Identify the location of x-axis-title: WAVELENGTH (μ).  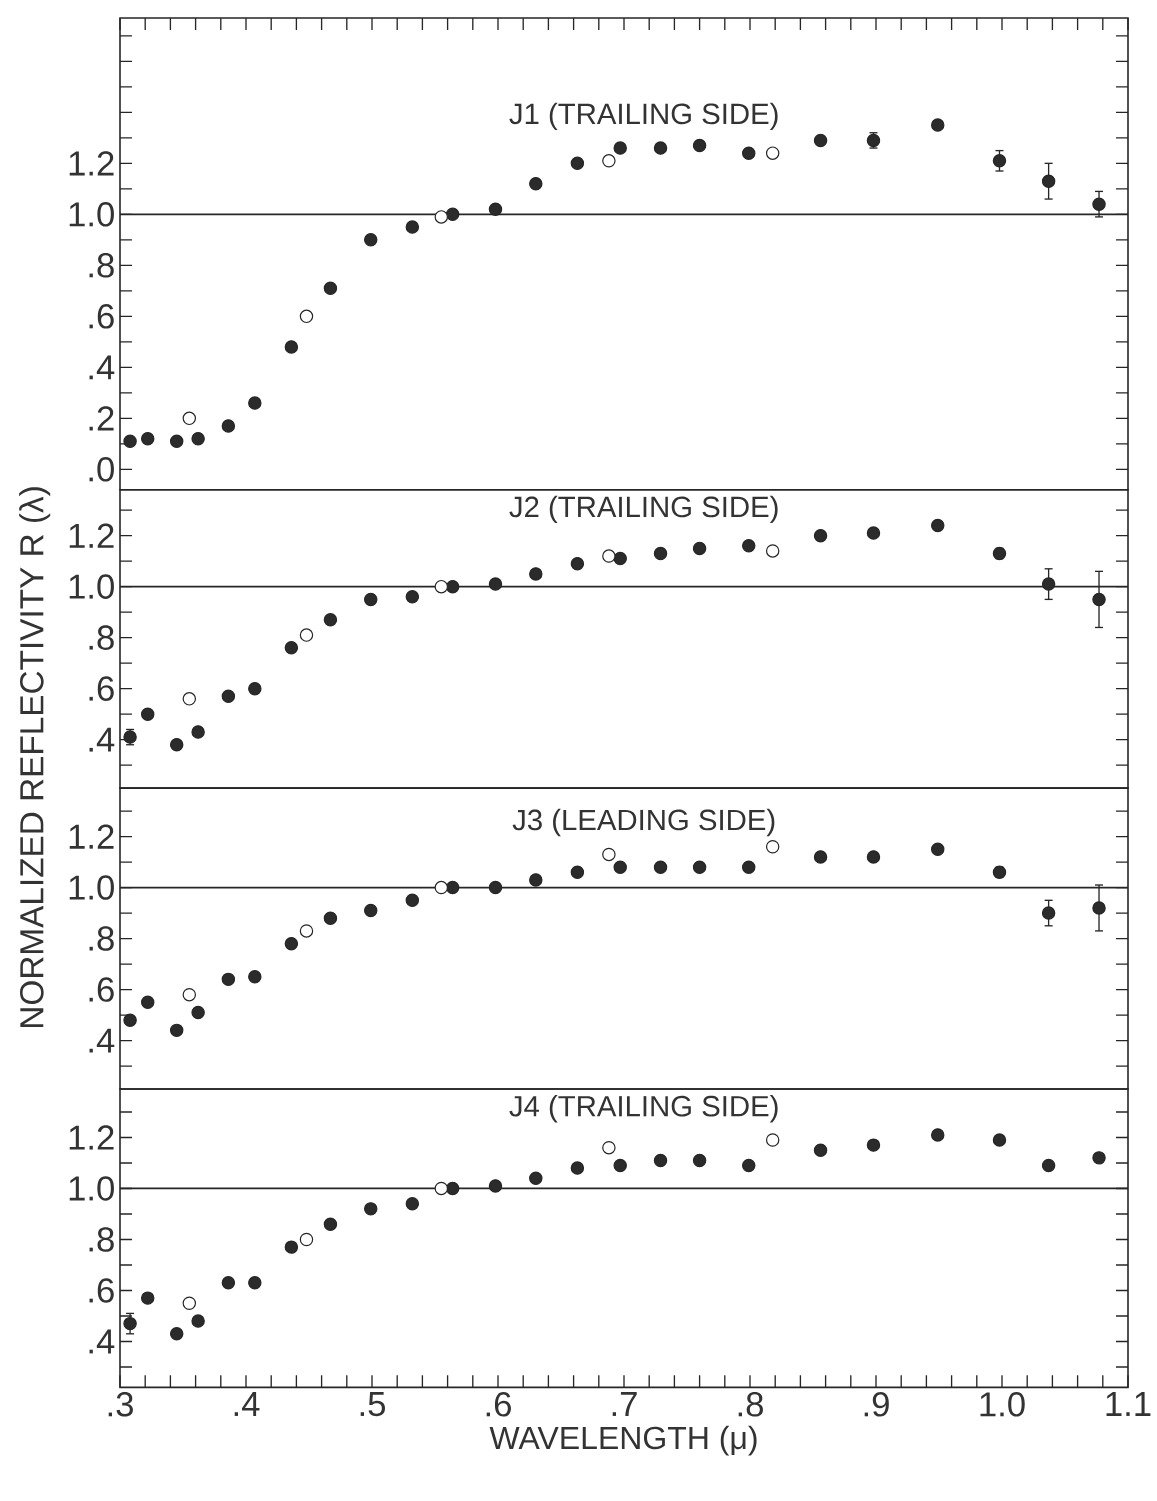
(623, 1440).